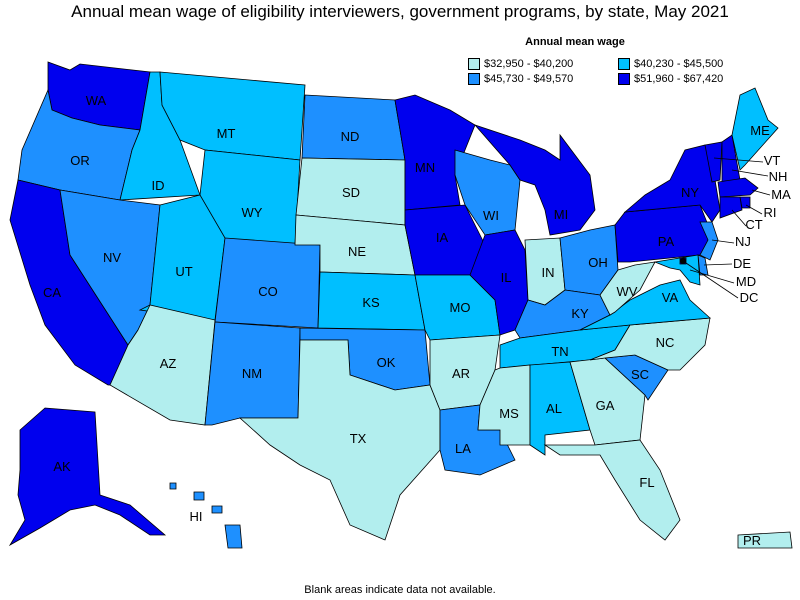 Image resolution: width=800 pixels, height=600 pixels. I want to click on label-ne: NE, so click(357, 251).